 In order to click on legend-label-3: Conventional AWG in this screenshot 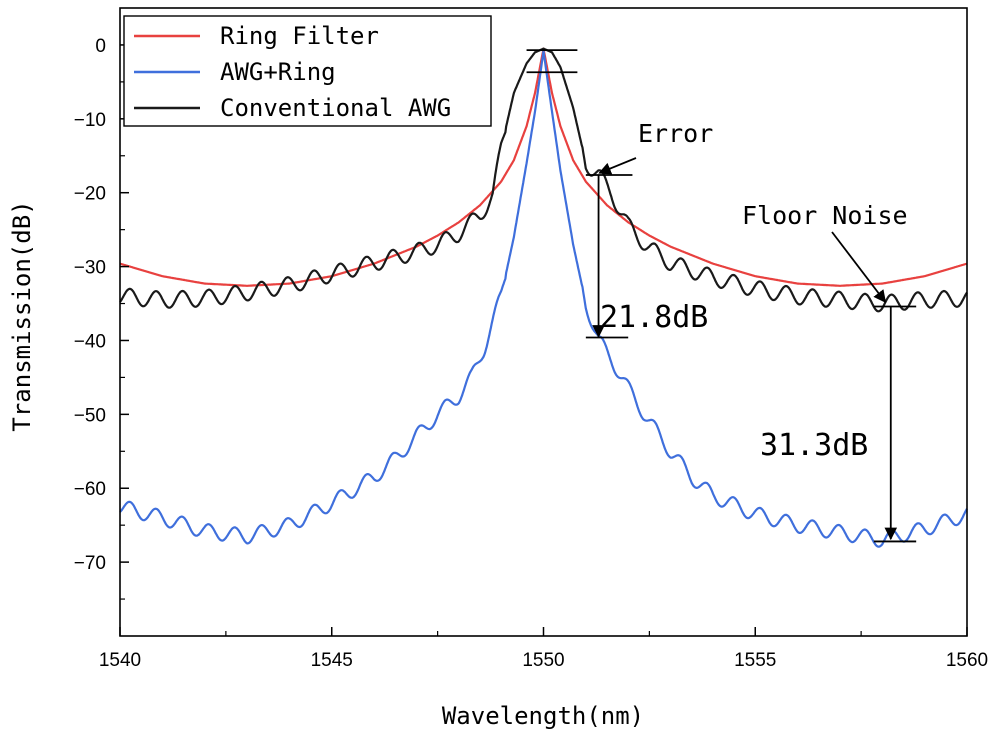, I will do `click(335, 108)`.